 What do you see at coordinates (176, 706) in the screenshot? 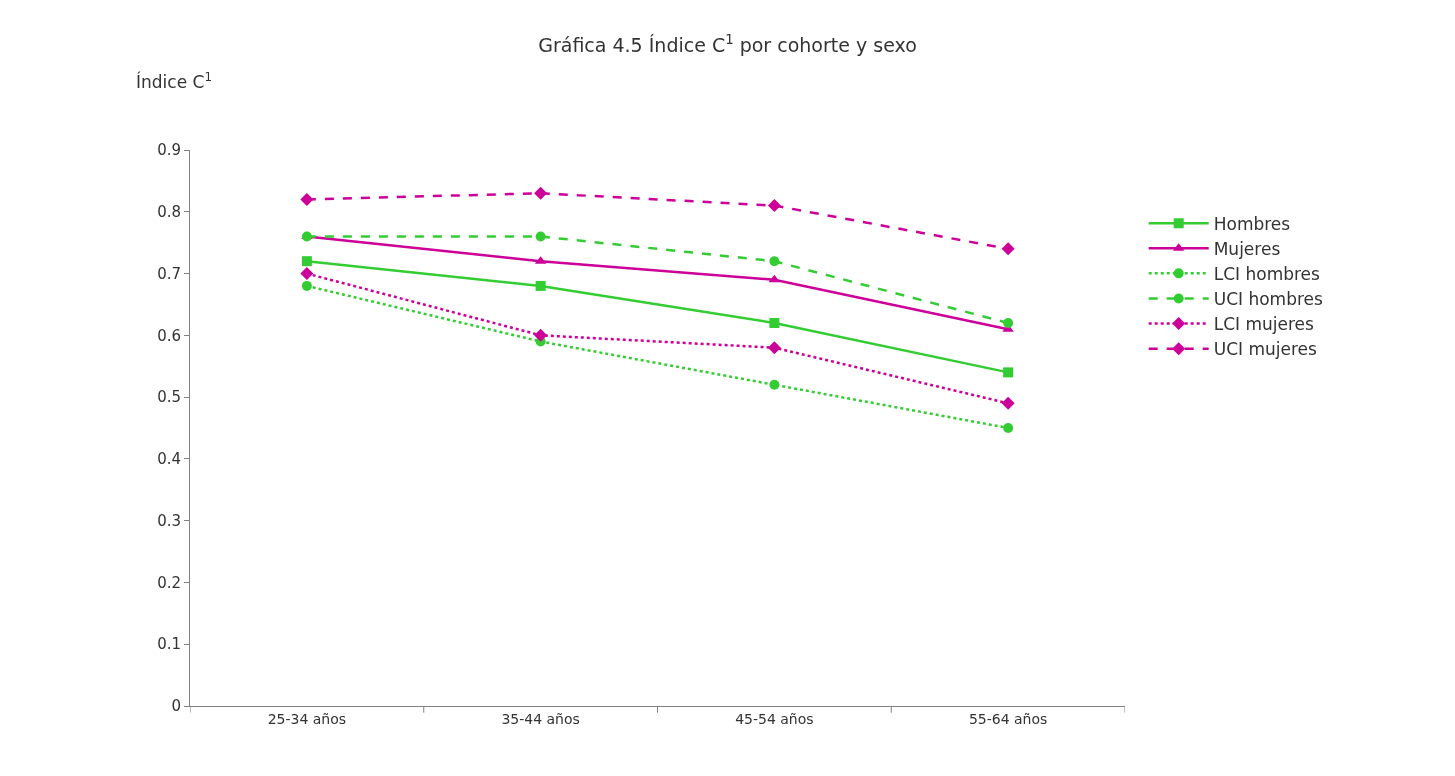
I see `y-tick-label: 0` at bounding box center [176, 706].